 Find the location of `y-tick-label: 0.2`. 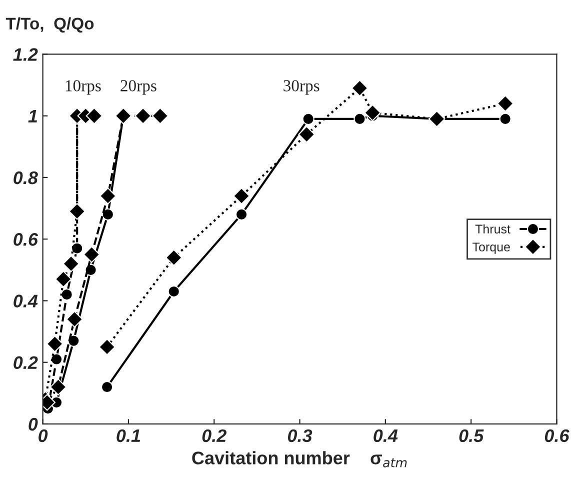

y-tick-label: 0.2 is located at coordinates (26, 363).